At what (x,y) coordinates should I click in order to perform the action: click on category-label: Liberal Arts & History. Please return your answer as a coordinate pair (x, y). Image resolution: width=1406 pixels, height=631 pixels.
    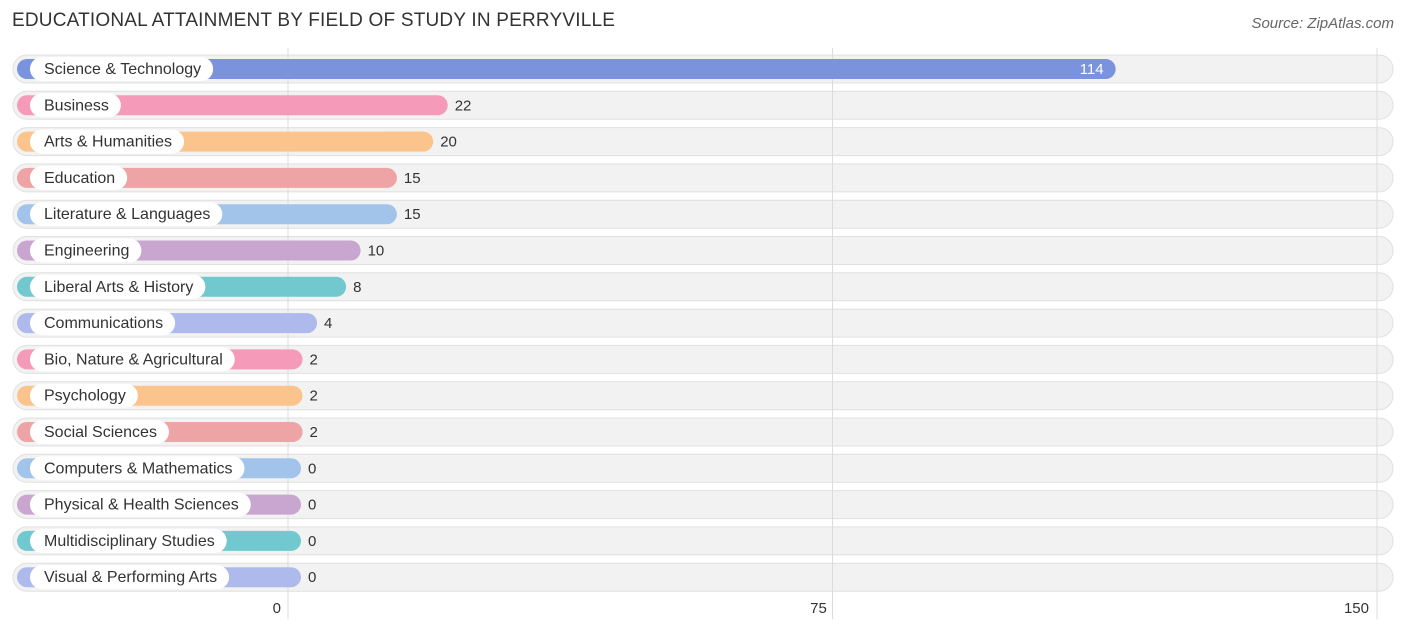
    Looking at the image, I should click on (118, 287).